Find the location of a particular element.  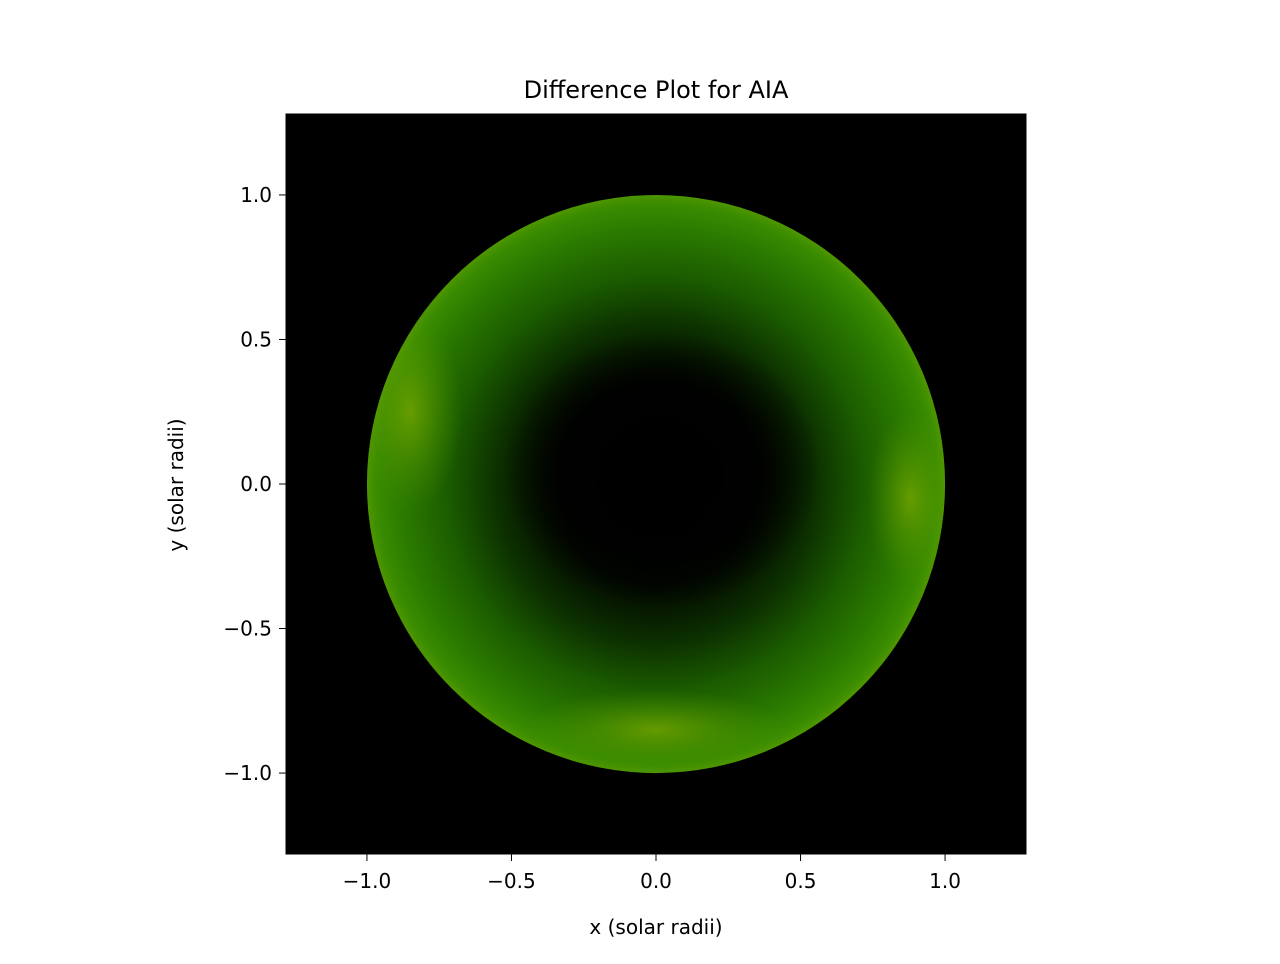

y-tick-label: 0.5 is located at coordinates (256, 339).